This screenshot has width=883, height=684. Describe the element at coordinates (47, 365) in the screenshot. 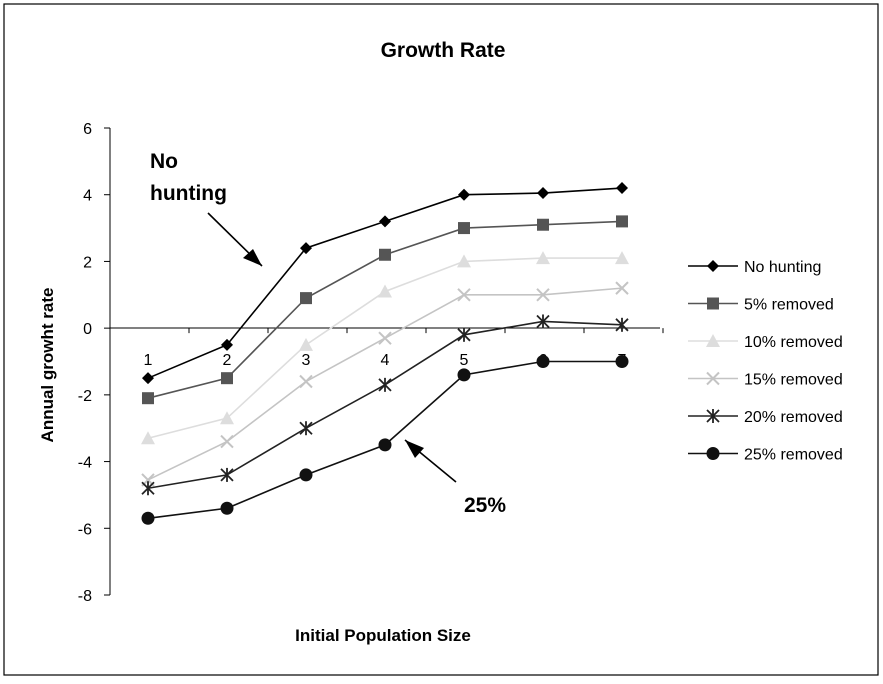

I see `y-axis-title: Annual growht rate` at that location.